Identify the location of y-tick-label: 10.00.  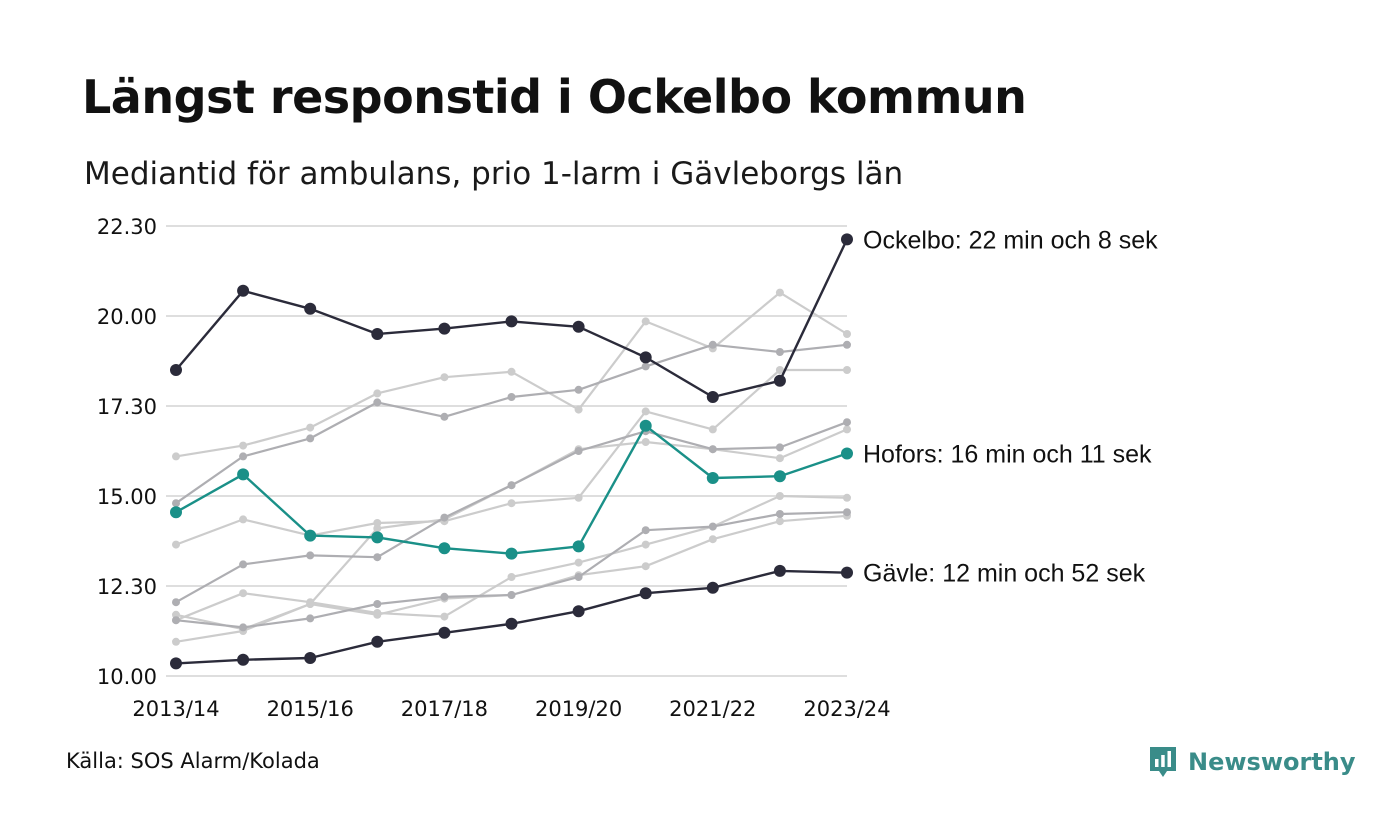
(127, 677).